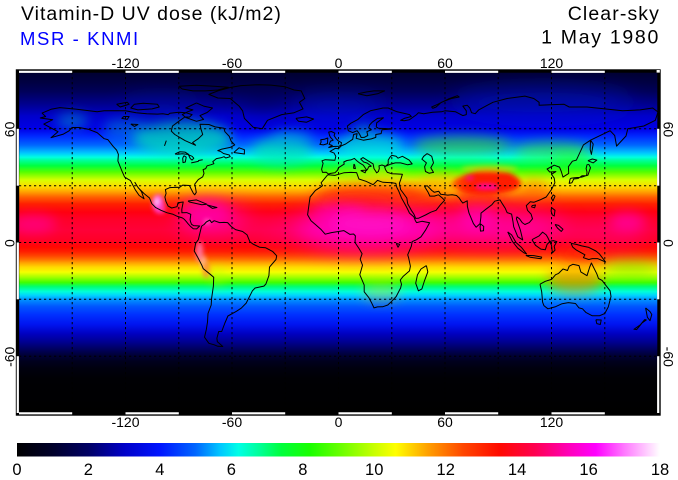  Describe the element at coordinates (88, 470) in the screenshot. I see `svg-text: 2` at that location.